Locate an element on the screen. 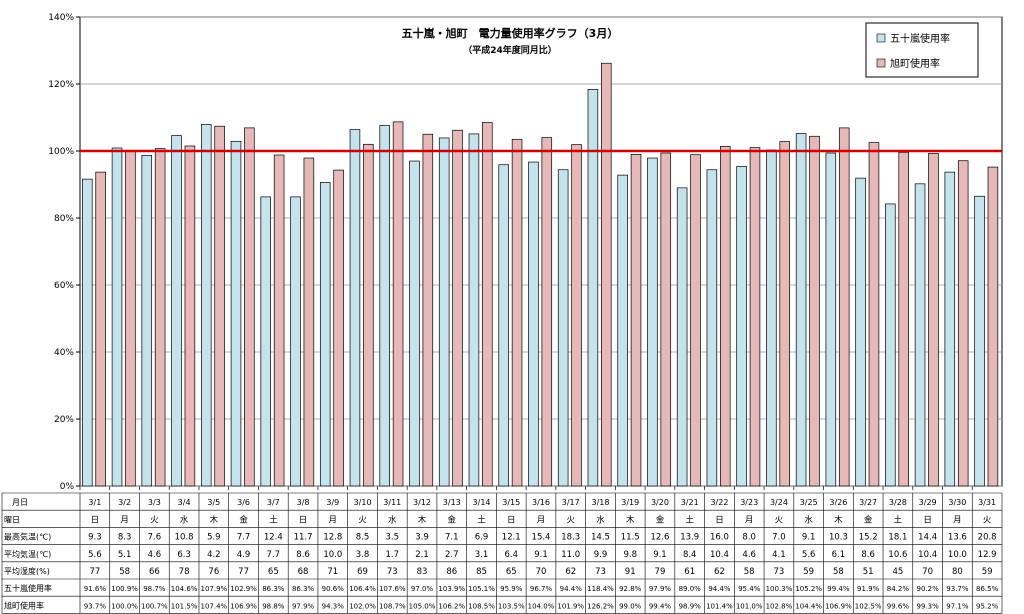 The width and height of the screenshot is (1024, 614). table-cell: 10.4 is located at coordinates (927, 555).